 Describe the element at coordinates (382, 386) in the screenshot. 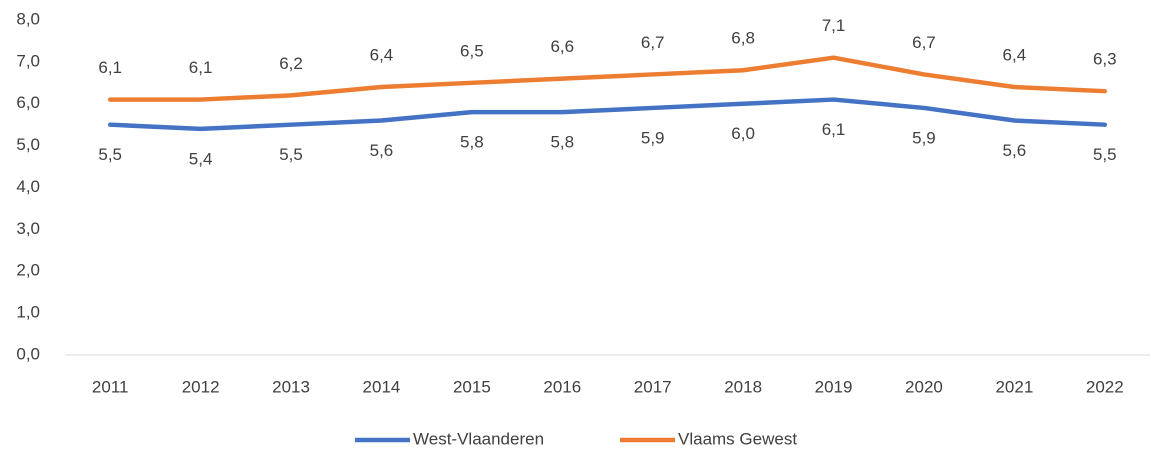

I see `x-tick-label: 2014` at that location.